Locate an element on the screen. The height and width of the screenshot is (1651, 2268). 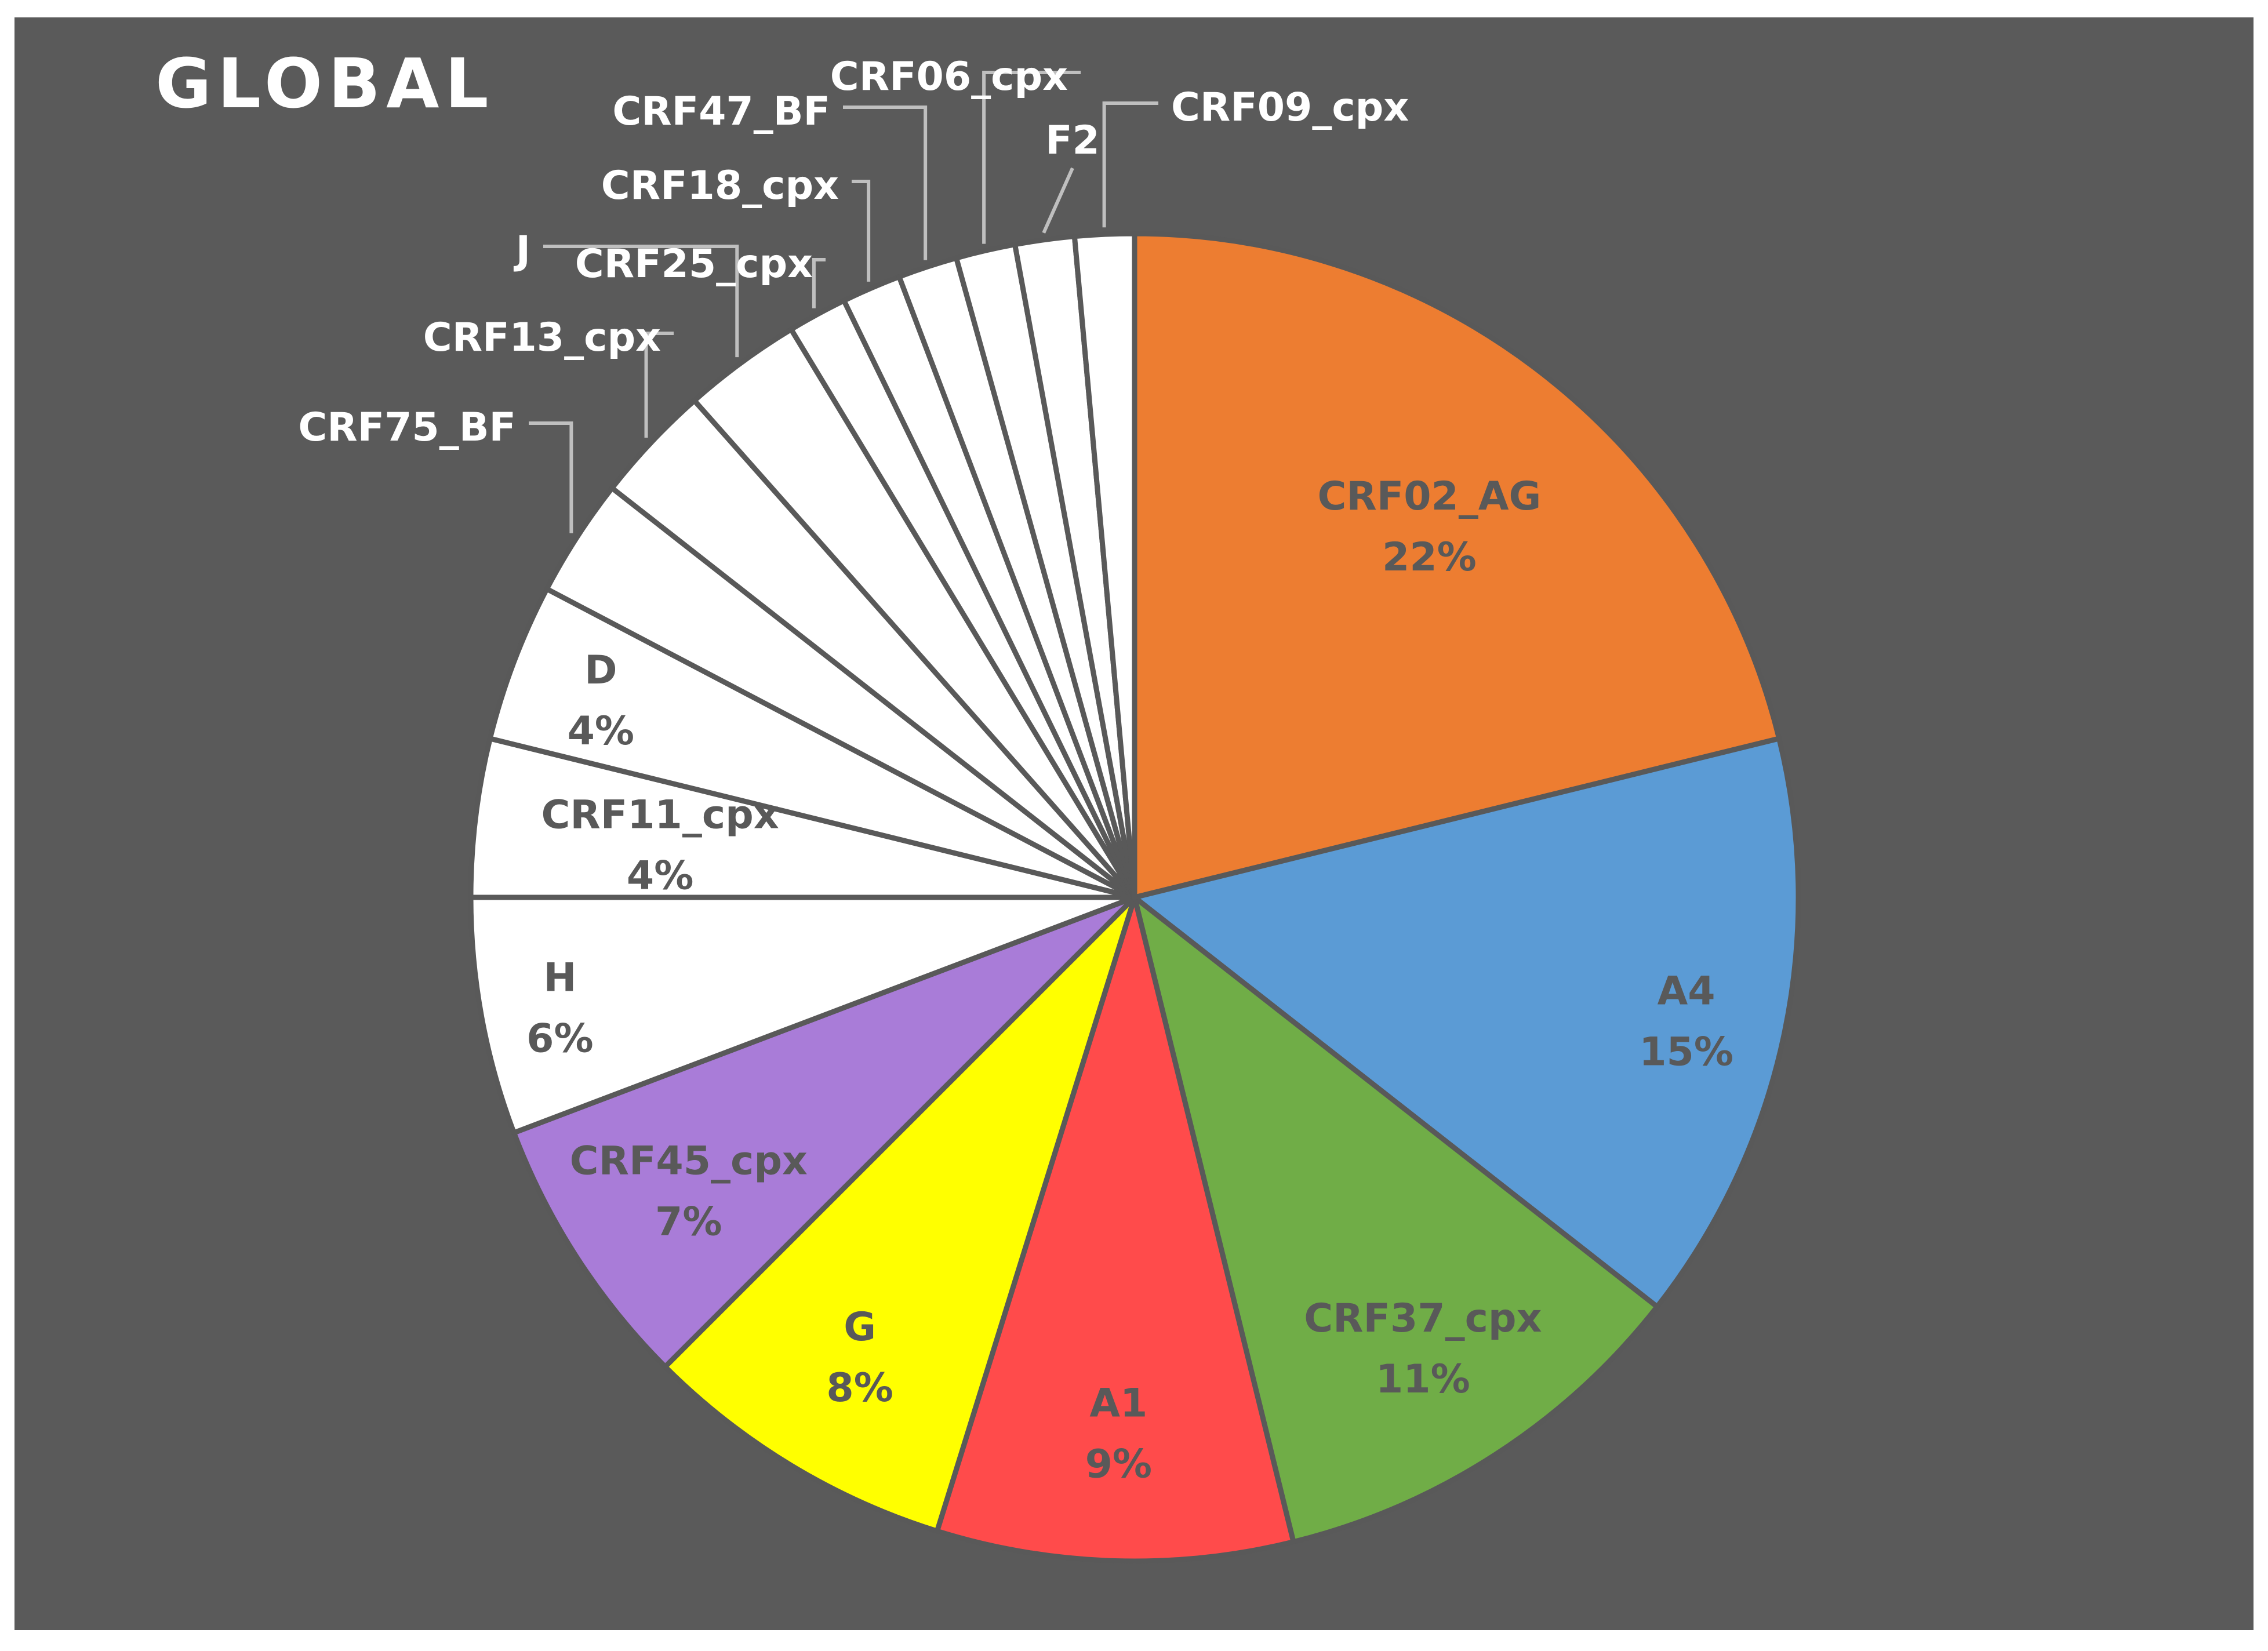
slice-name-crf11-cpx: CRF11_cpx is located at coordinates (660, 815).